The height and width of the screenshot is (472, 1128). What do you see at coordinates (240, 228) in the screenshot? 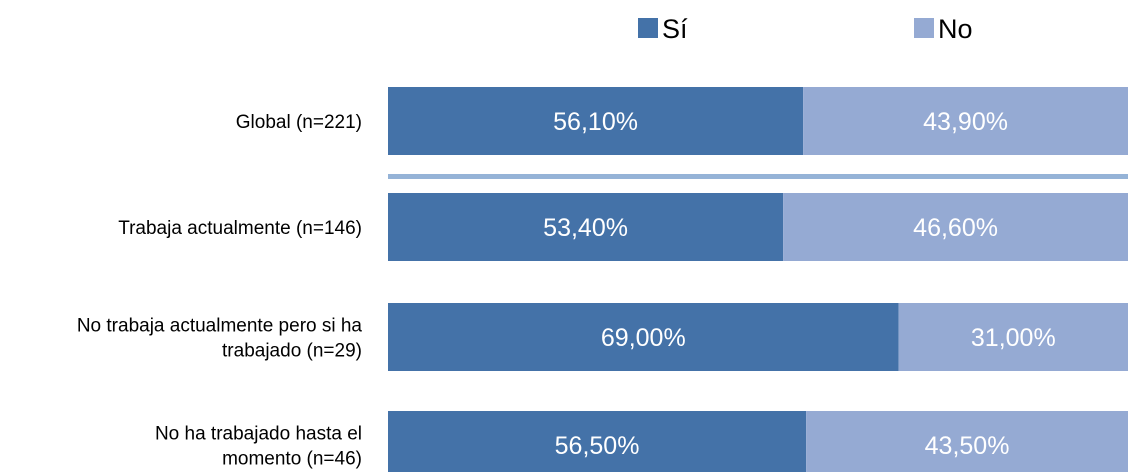
I see `category-label-1: Trabaja actualmente (n=146)` at bounding box center [240, 228].